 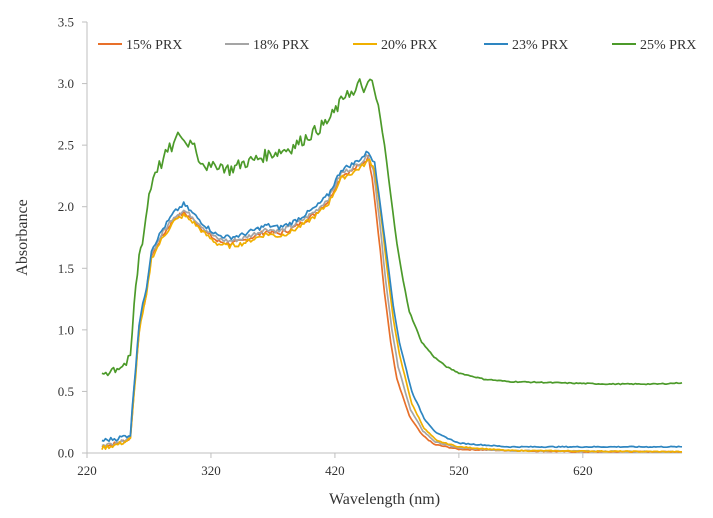 What do you see at coordinates (66, 391) in the screenshot?
I see `y-tick-label: 0.5` at bounding box center [66, 391].